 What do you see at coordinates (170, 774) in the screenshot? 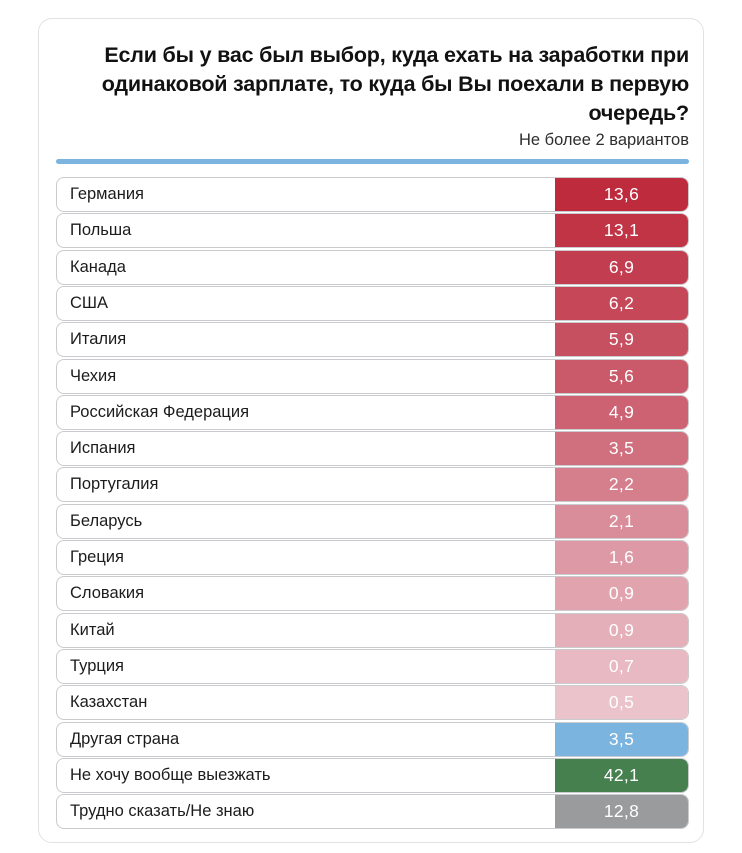
I see `bar-label: Не хочу вообще выезжать` at bounding box center [170, 774].